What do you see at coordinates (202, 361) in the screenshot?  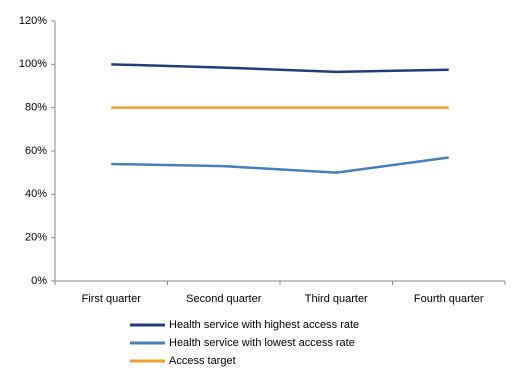 I see `legend-label: Access target` at bounding box center [202, 361].